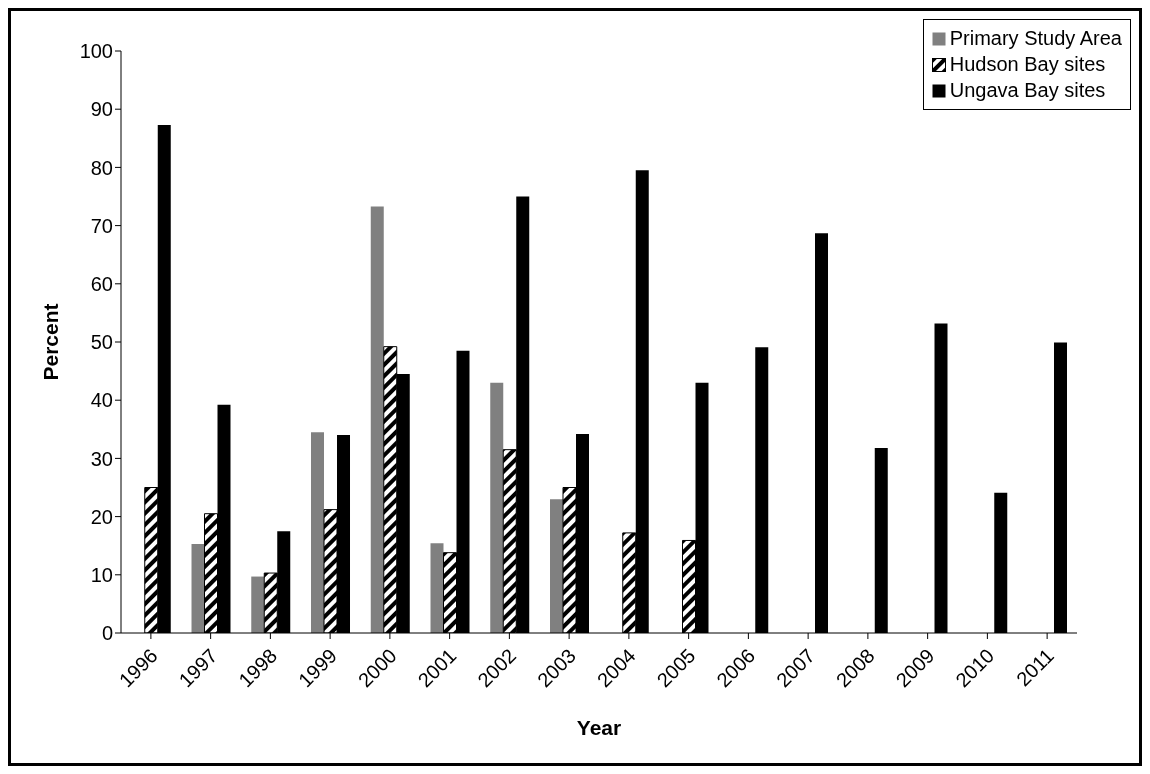 The image size is (1150, 774). What do you see at coordinates (101, 458) in the screenshot?
I see `y-tick-label: 30` at bounding box center [101, 458].